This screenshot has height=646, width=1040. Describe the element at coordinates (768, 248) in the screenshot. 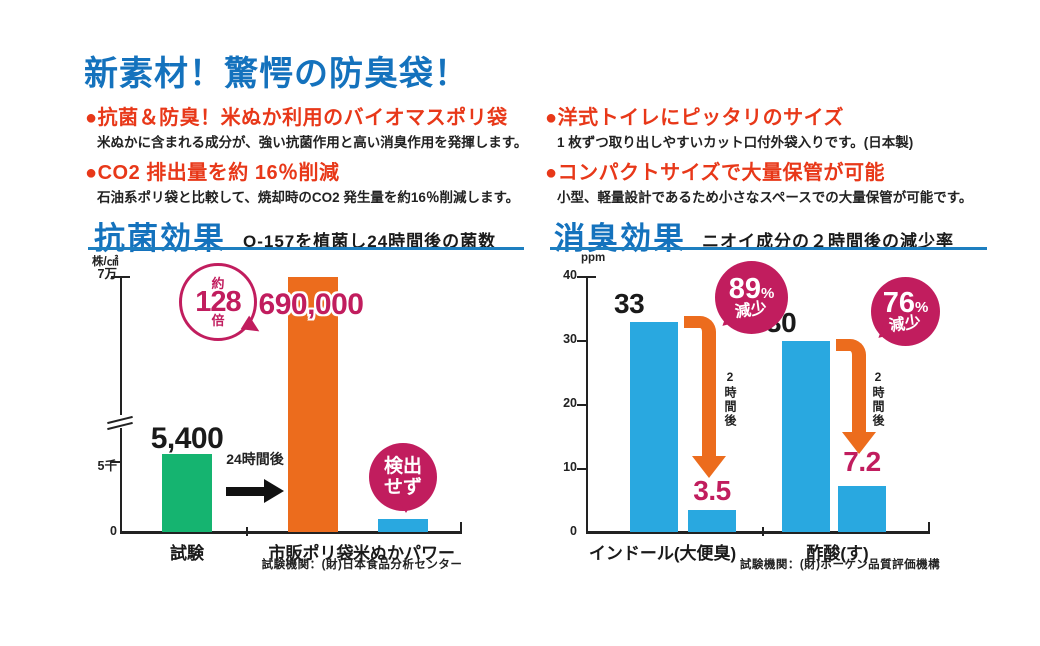

I see `right-title-underline` at that location.